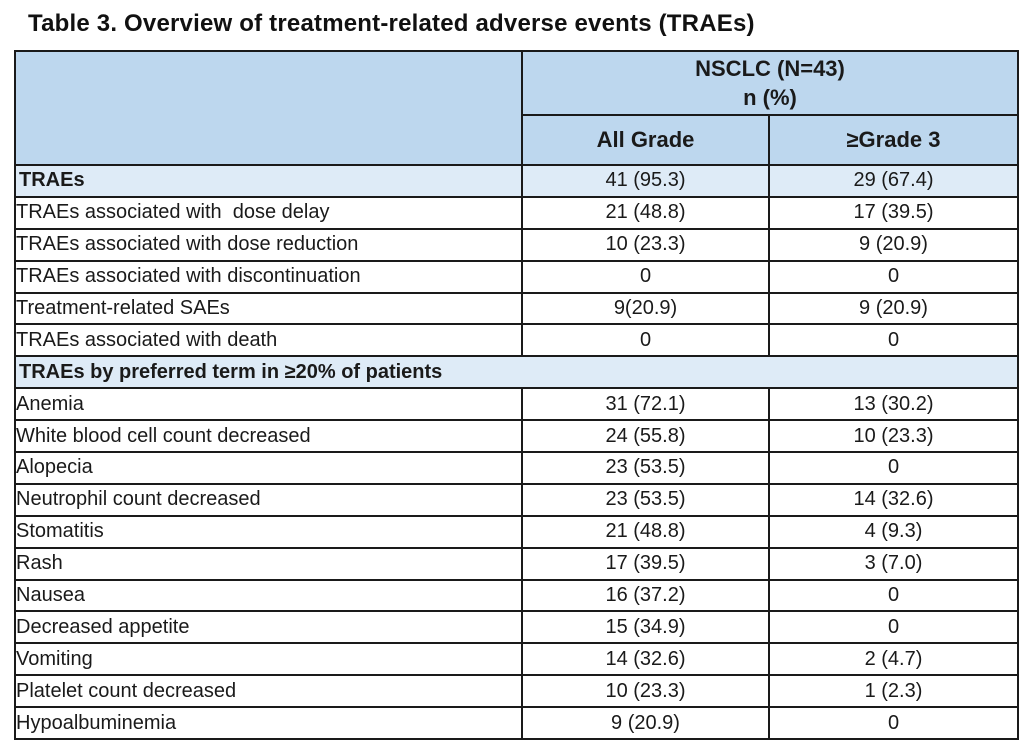 This screenshot has height=751, width=1030. Describe the element at coordinates (268, 108) in the screenshot. I see `corner-cell` at that location.